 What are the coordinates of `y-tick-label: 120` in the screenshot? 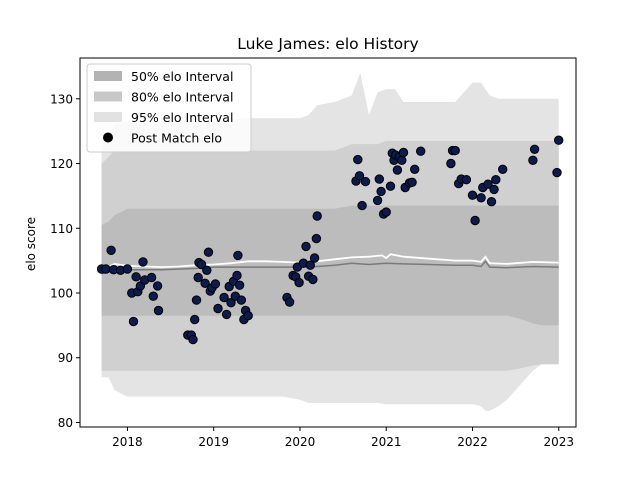 It's located at (61, 164).